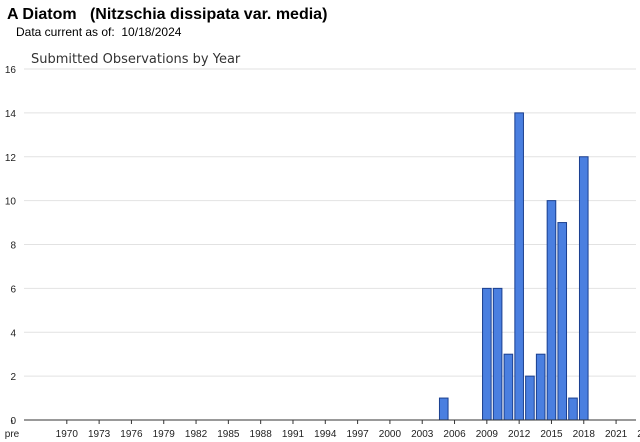  What do you see at coordinates (131, 434) in the screenshot?
I see `x-tick-label: 1976` at bounding box center [131, 434].